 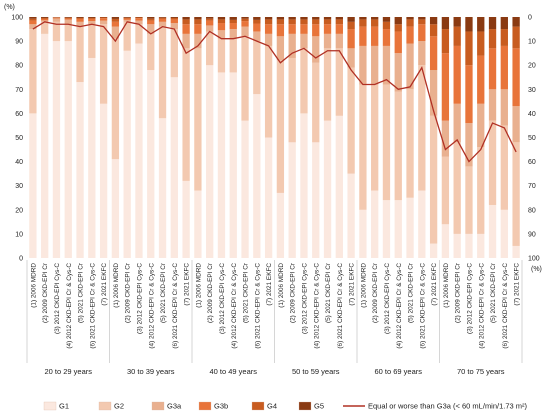 What do you see at coordinates (532, 234) in the screenshot?
I see `right-tick-label: 90` at bounding box center [532, 234].